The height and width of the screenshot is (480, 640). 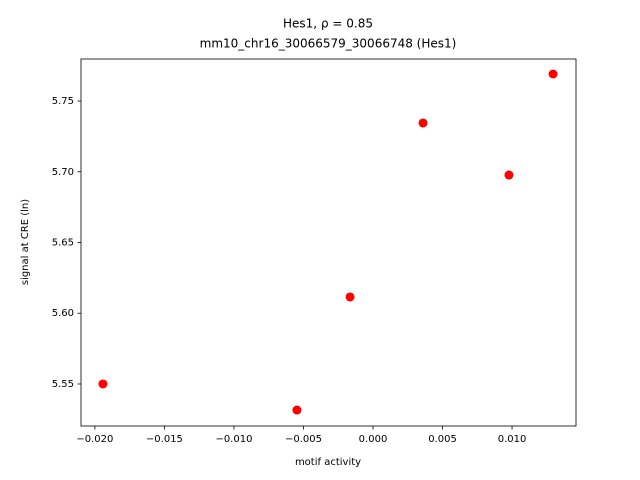 I want to click on x-tick-label: −0.020, so click(x=94, y=439).